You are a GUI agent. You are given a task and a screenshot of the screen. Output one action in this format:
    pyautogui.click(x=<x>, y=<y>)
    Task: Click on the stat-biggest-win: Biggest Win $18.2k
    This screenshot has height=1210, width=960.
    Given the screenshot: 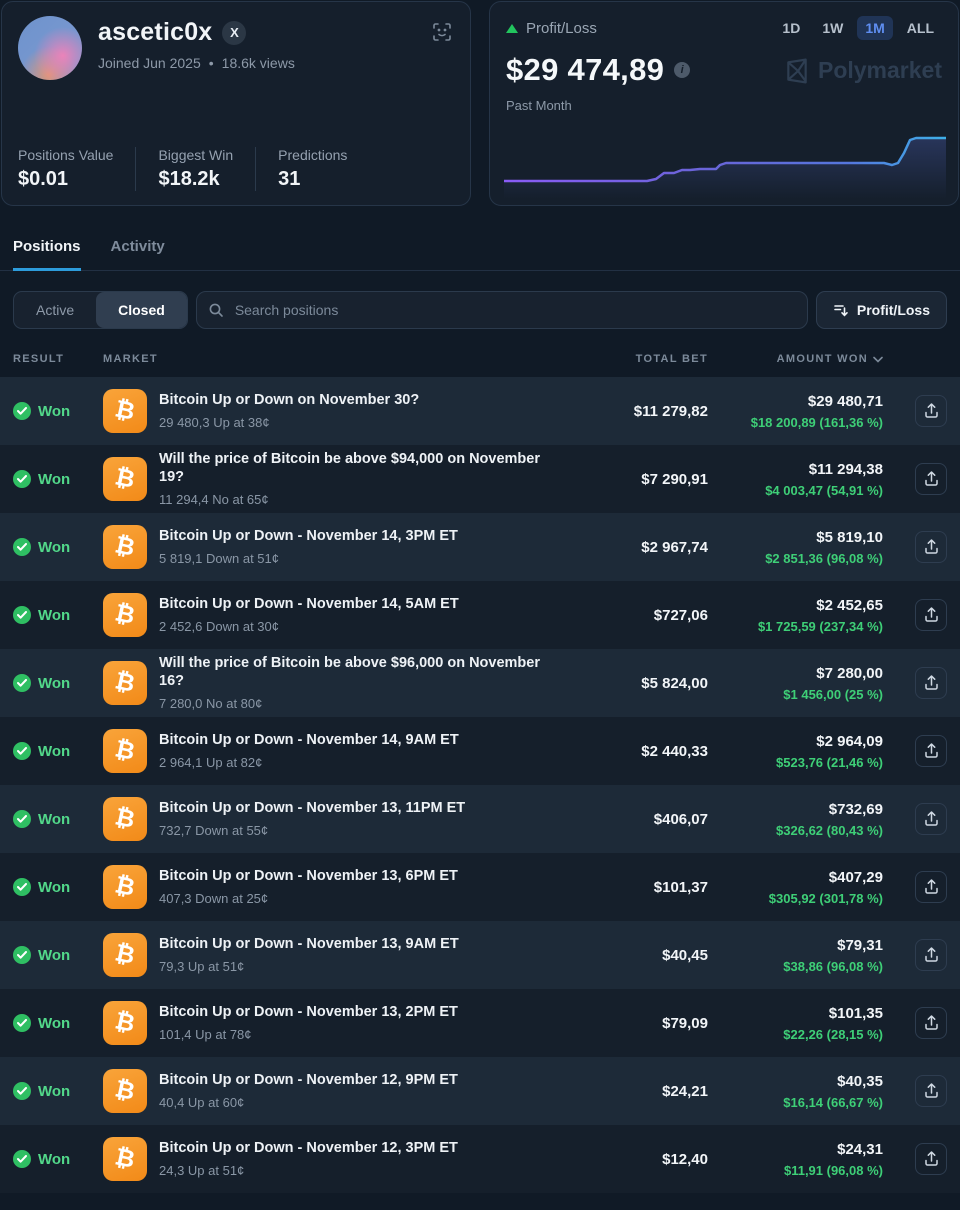 What is the action you would take?
    pyautogui.click(x=195, y=169)
    